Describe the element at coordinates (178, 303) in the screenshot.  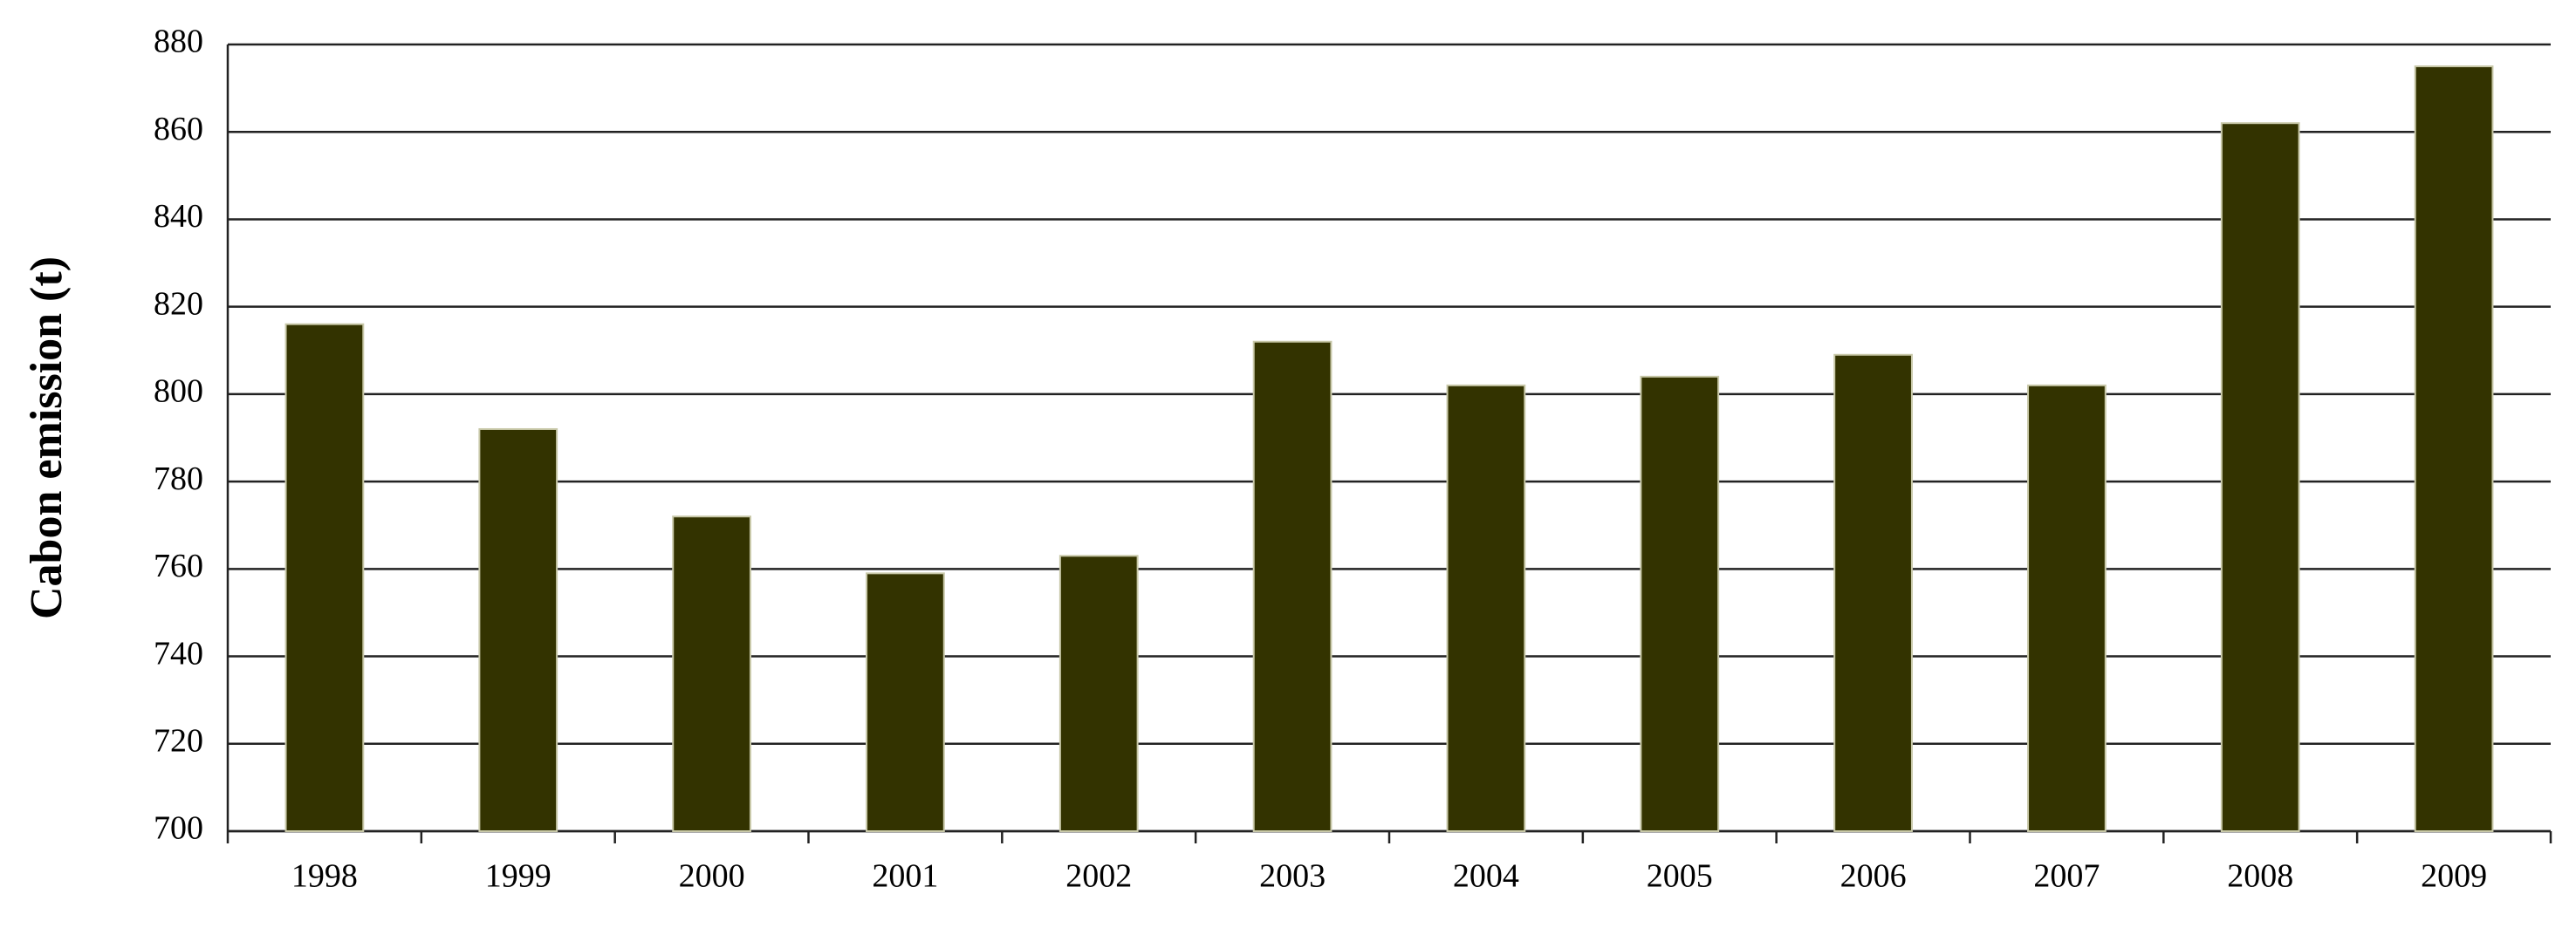
I see `y-tick-label: 820` at that location.